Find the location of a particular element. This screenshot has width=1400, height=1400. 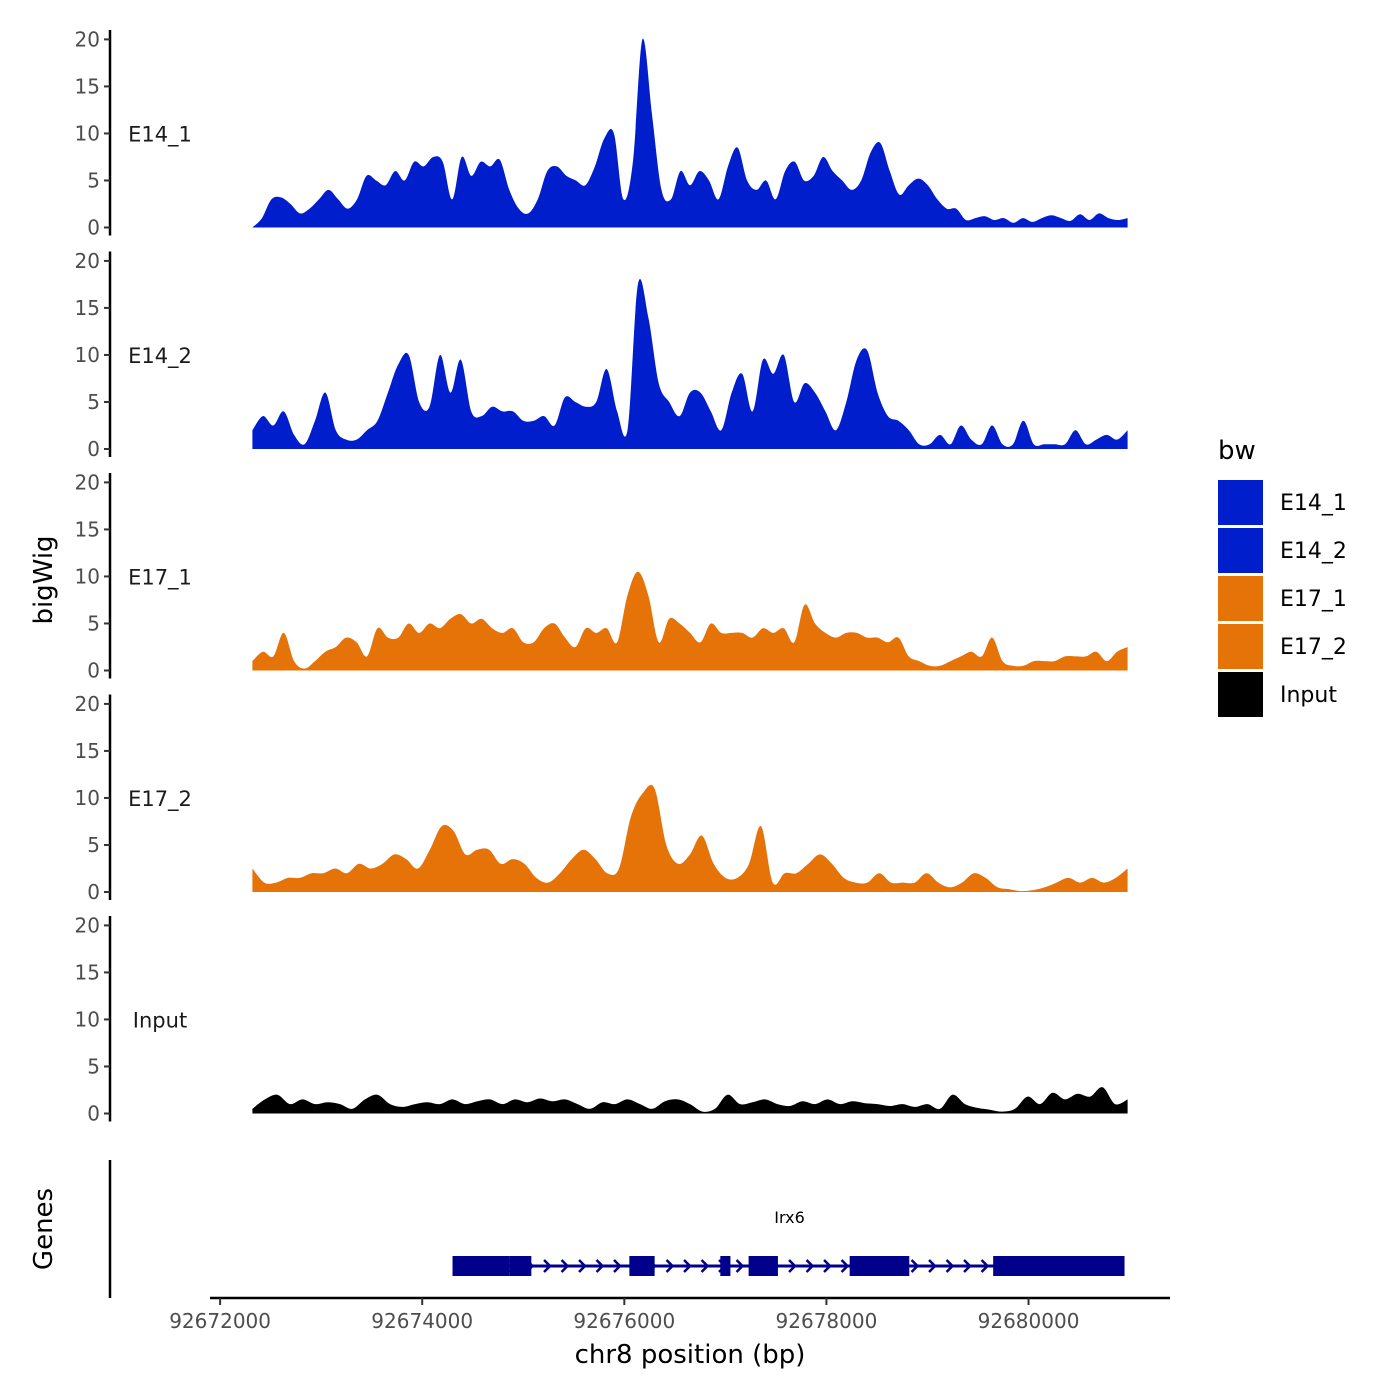

legend-label-E17_2: E17_2 is located at coordinates (1313, 647).